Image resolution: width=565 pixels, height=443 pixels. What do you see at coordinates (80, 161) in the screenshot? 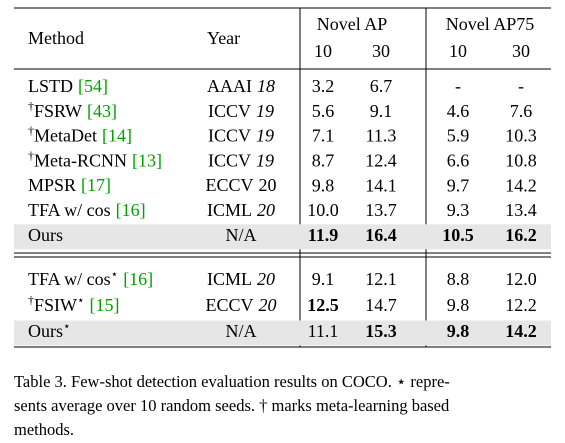
I see `method-name: Meta-RCNN` at bounding box center [80, 161].